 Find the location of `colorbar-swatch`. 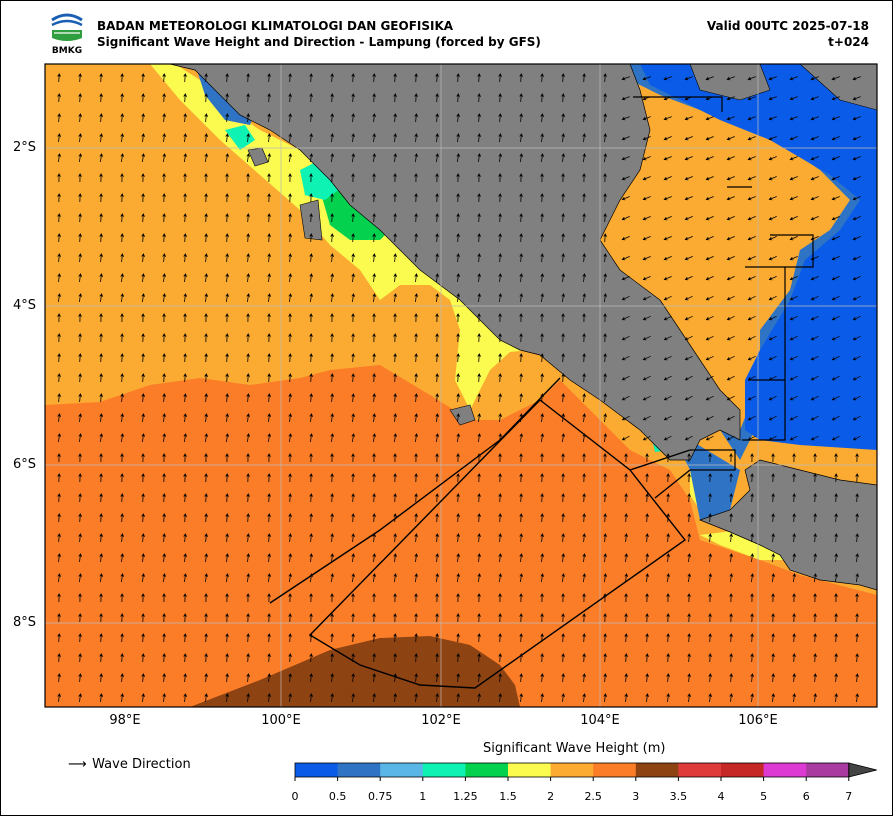

colorbar-swatch is located at coordinates (487, 770).